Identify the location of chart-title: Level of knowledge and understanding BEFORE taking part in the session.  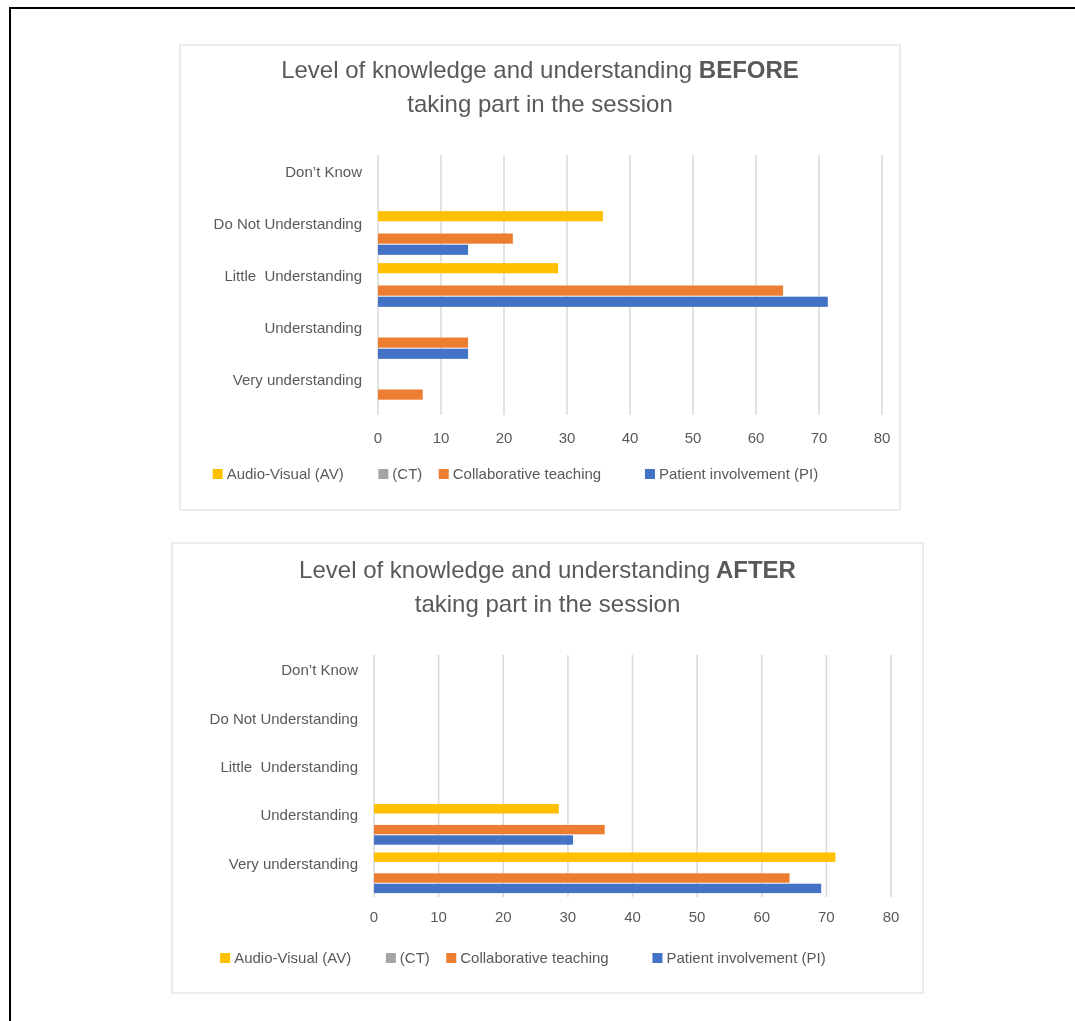
(540, 86).